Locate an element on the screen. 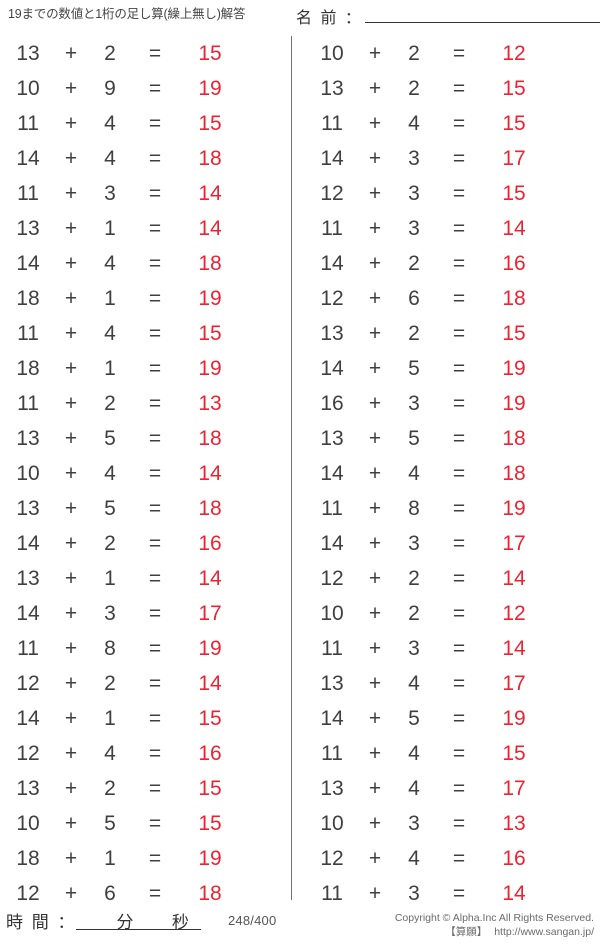 The height and width of the screenshot is (945, 600). problem-row: 14 +5 = 19 is located at coordinates (446, 718).